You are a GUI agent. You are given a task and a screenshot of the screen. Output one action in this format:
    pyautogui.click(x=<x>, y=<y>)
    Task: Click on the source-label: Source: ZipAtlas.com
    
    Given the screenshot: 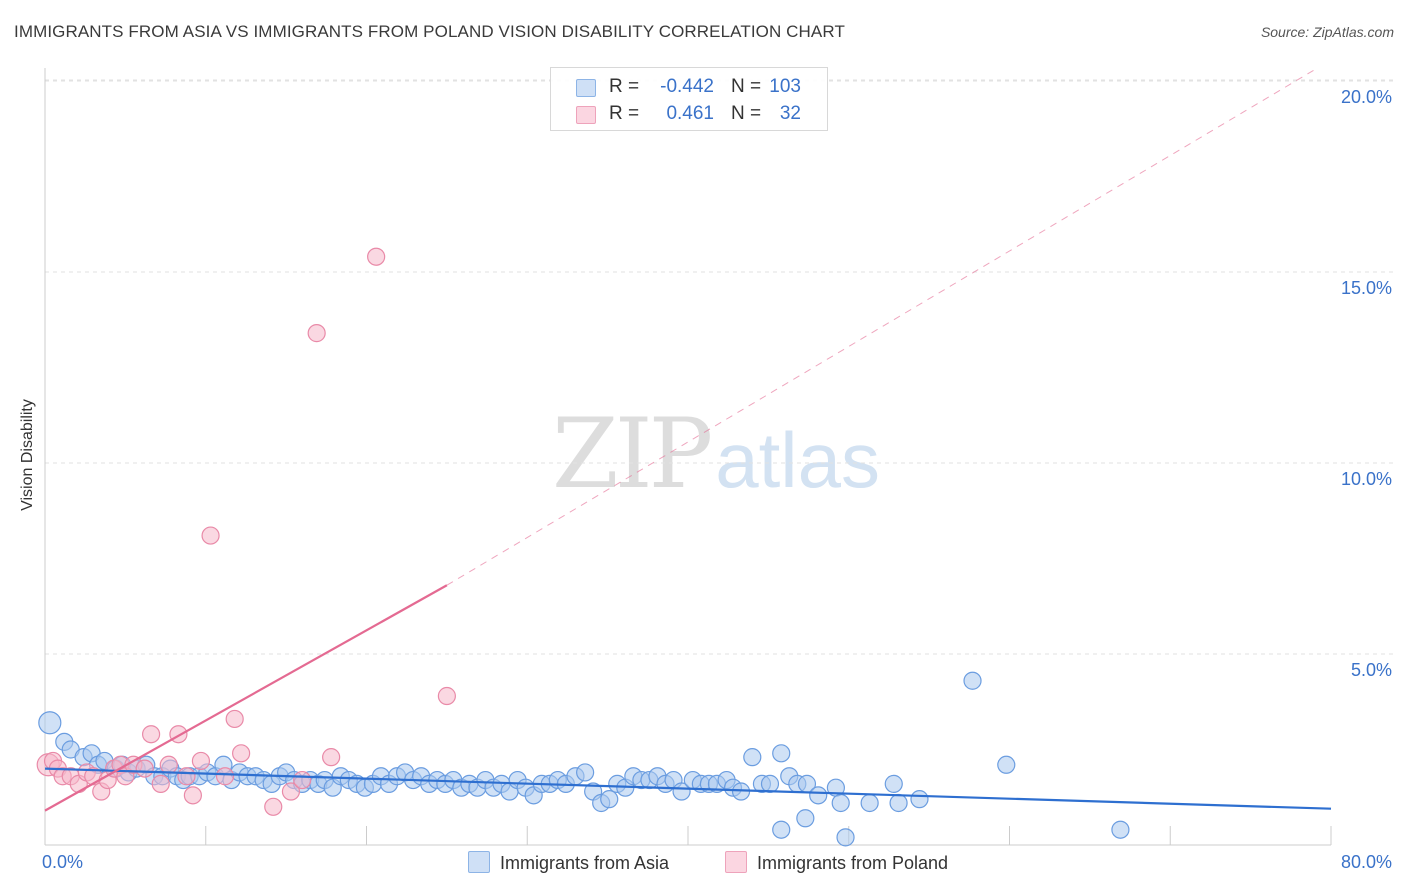 What is the action you would take?
    pyautogui.click(x=1327, y=32)
    